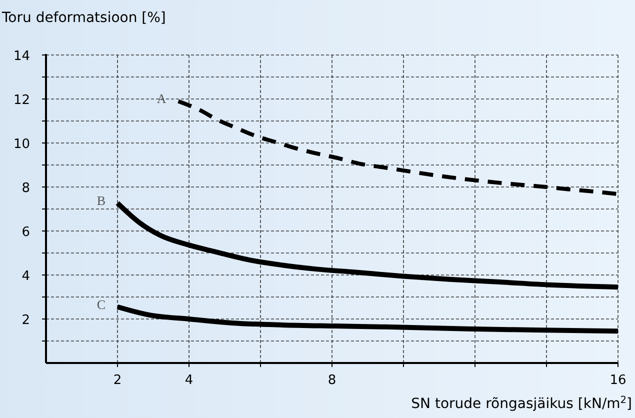  I want to click on y-tick-label: 10, so click(21, 144).